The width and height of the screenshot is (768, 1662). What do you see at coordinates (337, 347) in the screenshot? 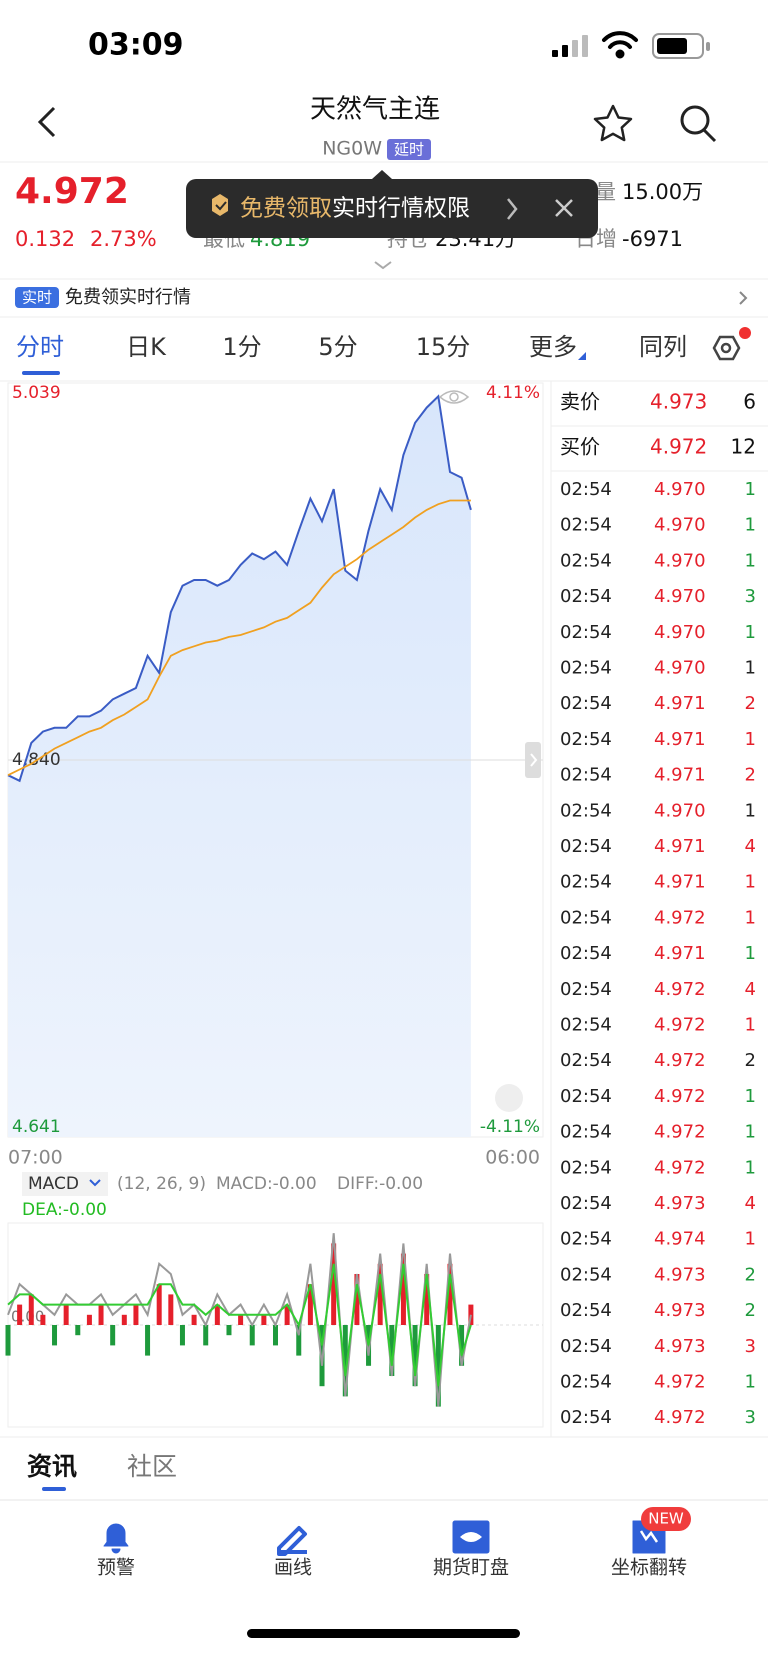
I see `period-tab: 5分` at bounding box center [337, 347].